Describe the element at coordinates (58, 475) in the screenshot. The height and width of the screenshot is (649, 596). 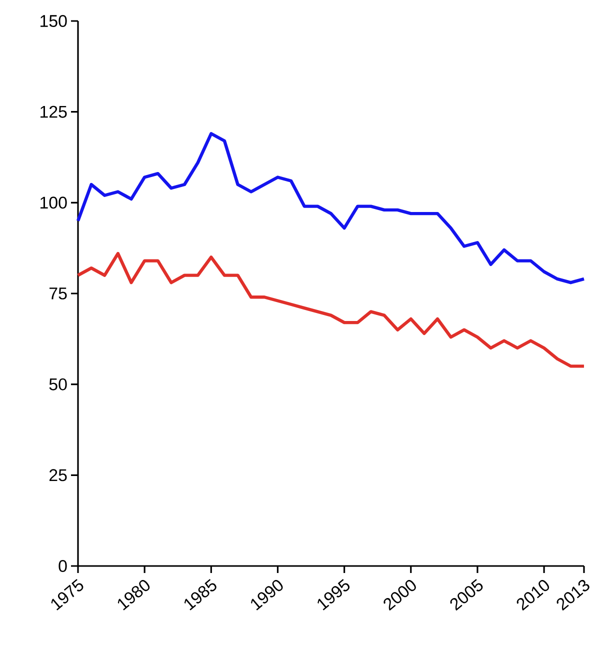
I see `y-tick-label: 25` at that location.